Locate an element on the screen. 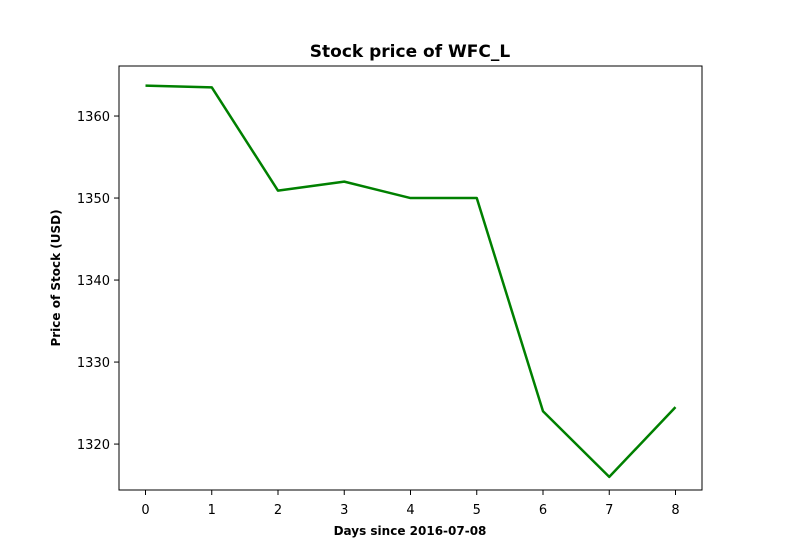 Image resolution: width=800 pixels, height=550 pixels. x-tick-label: 8 is located at coordinates (675, 510).